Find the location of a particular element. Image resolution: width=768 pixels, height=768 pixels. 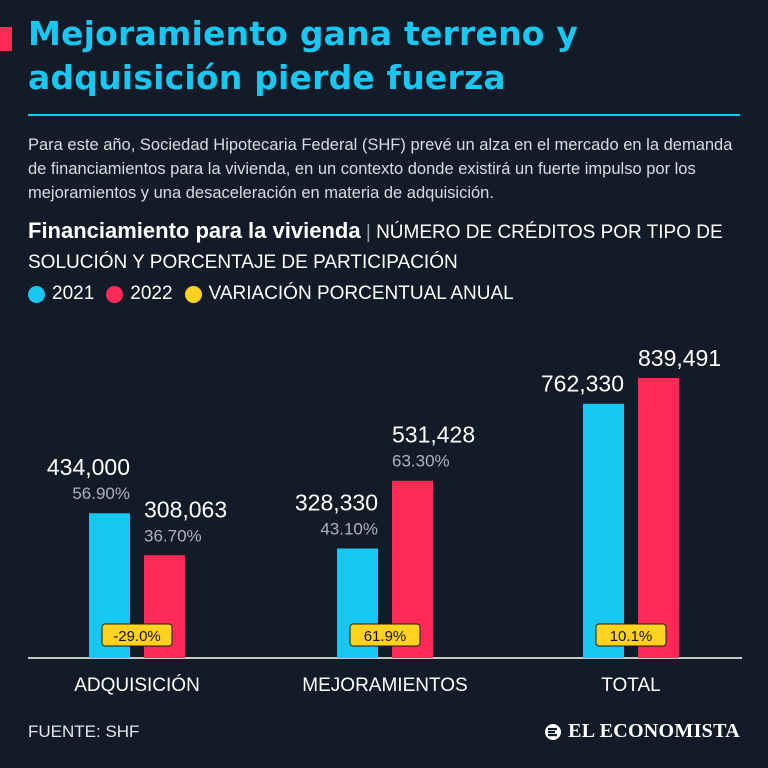

value-label-2021-adquisicin: 434,000 is located at coordinates (88, 467).